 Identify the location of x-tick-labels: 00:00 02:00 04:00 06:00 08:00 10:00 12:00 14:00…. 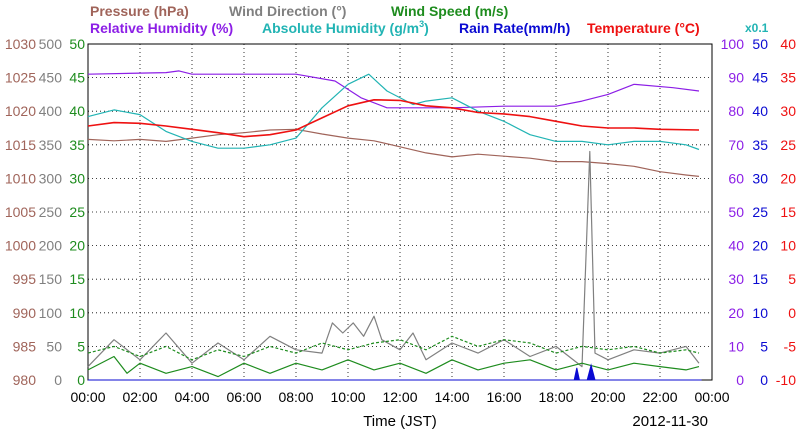
(399, 397).